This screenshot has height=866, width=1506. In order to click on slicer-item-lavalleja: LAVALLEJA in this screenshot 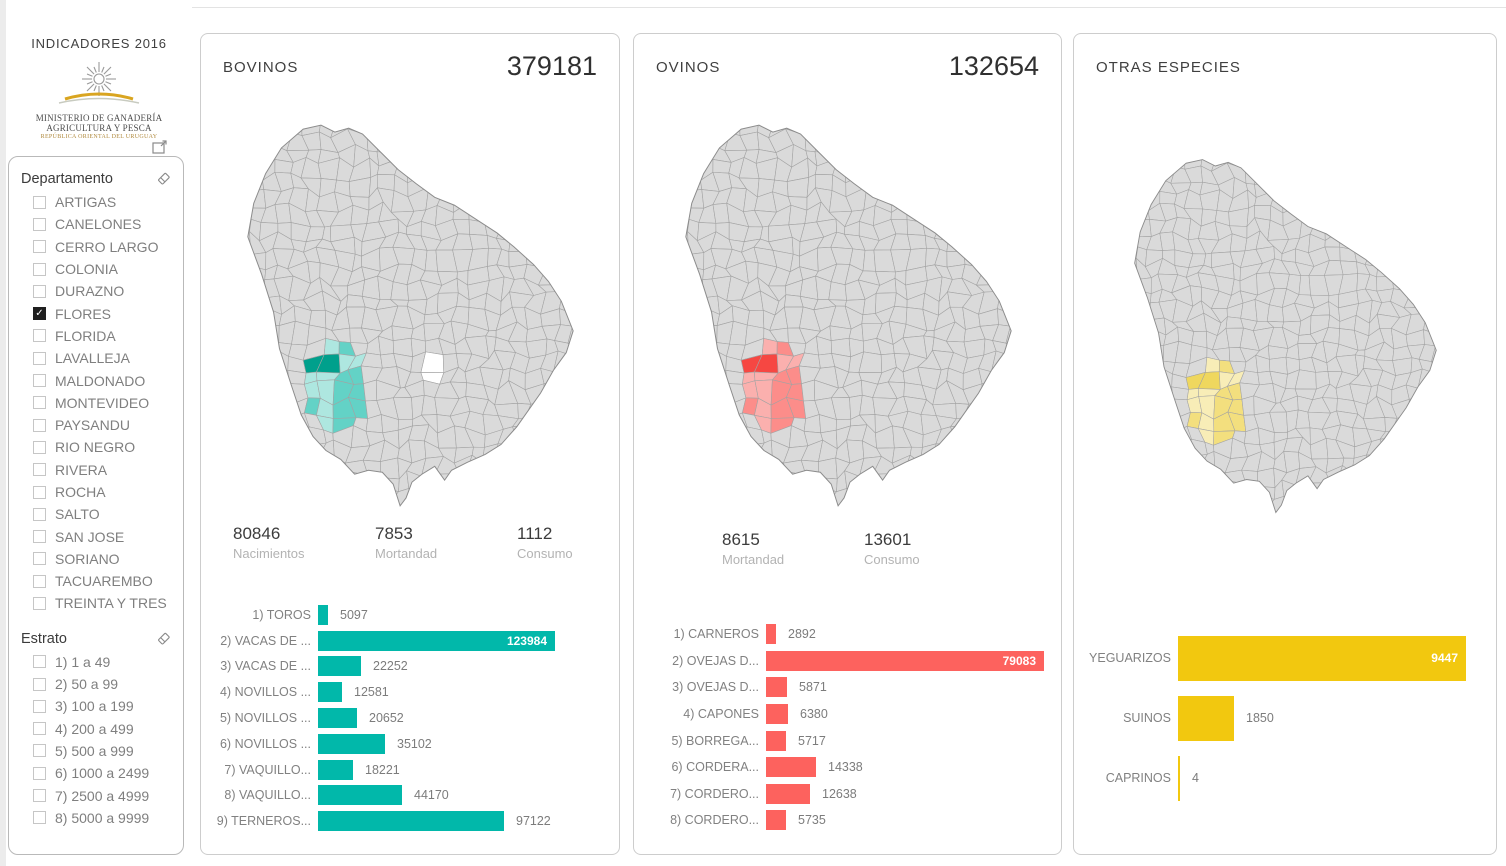, I will do `click(97, 358)`.